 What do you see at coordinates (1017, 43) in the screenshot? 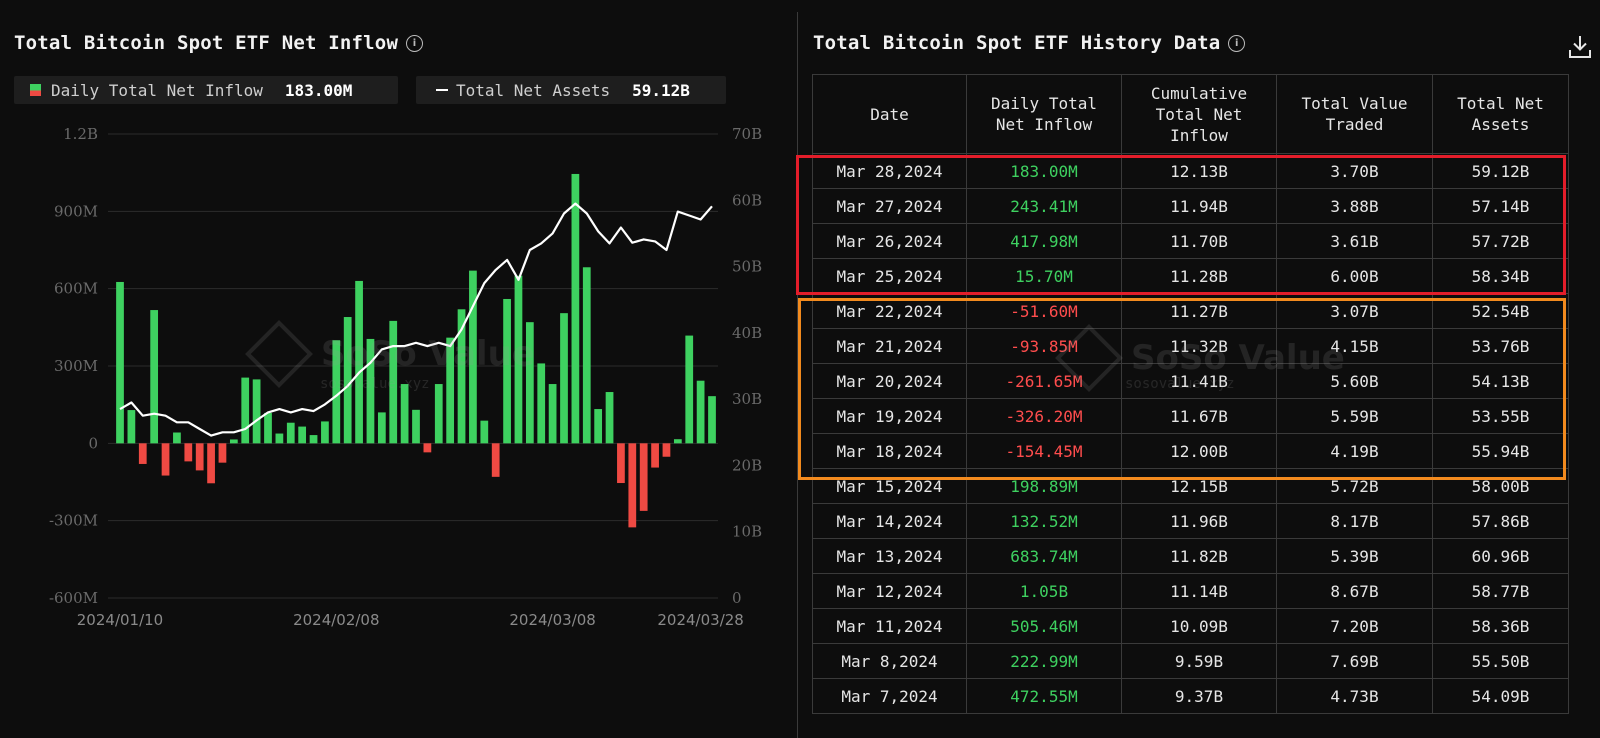
I see `history-title-text: Total Bitcoin Spot ETF History Data` at bounding box center [1017, 43].